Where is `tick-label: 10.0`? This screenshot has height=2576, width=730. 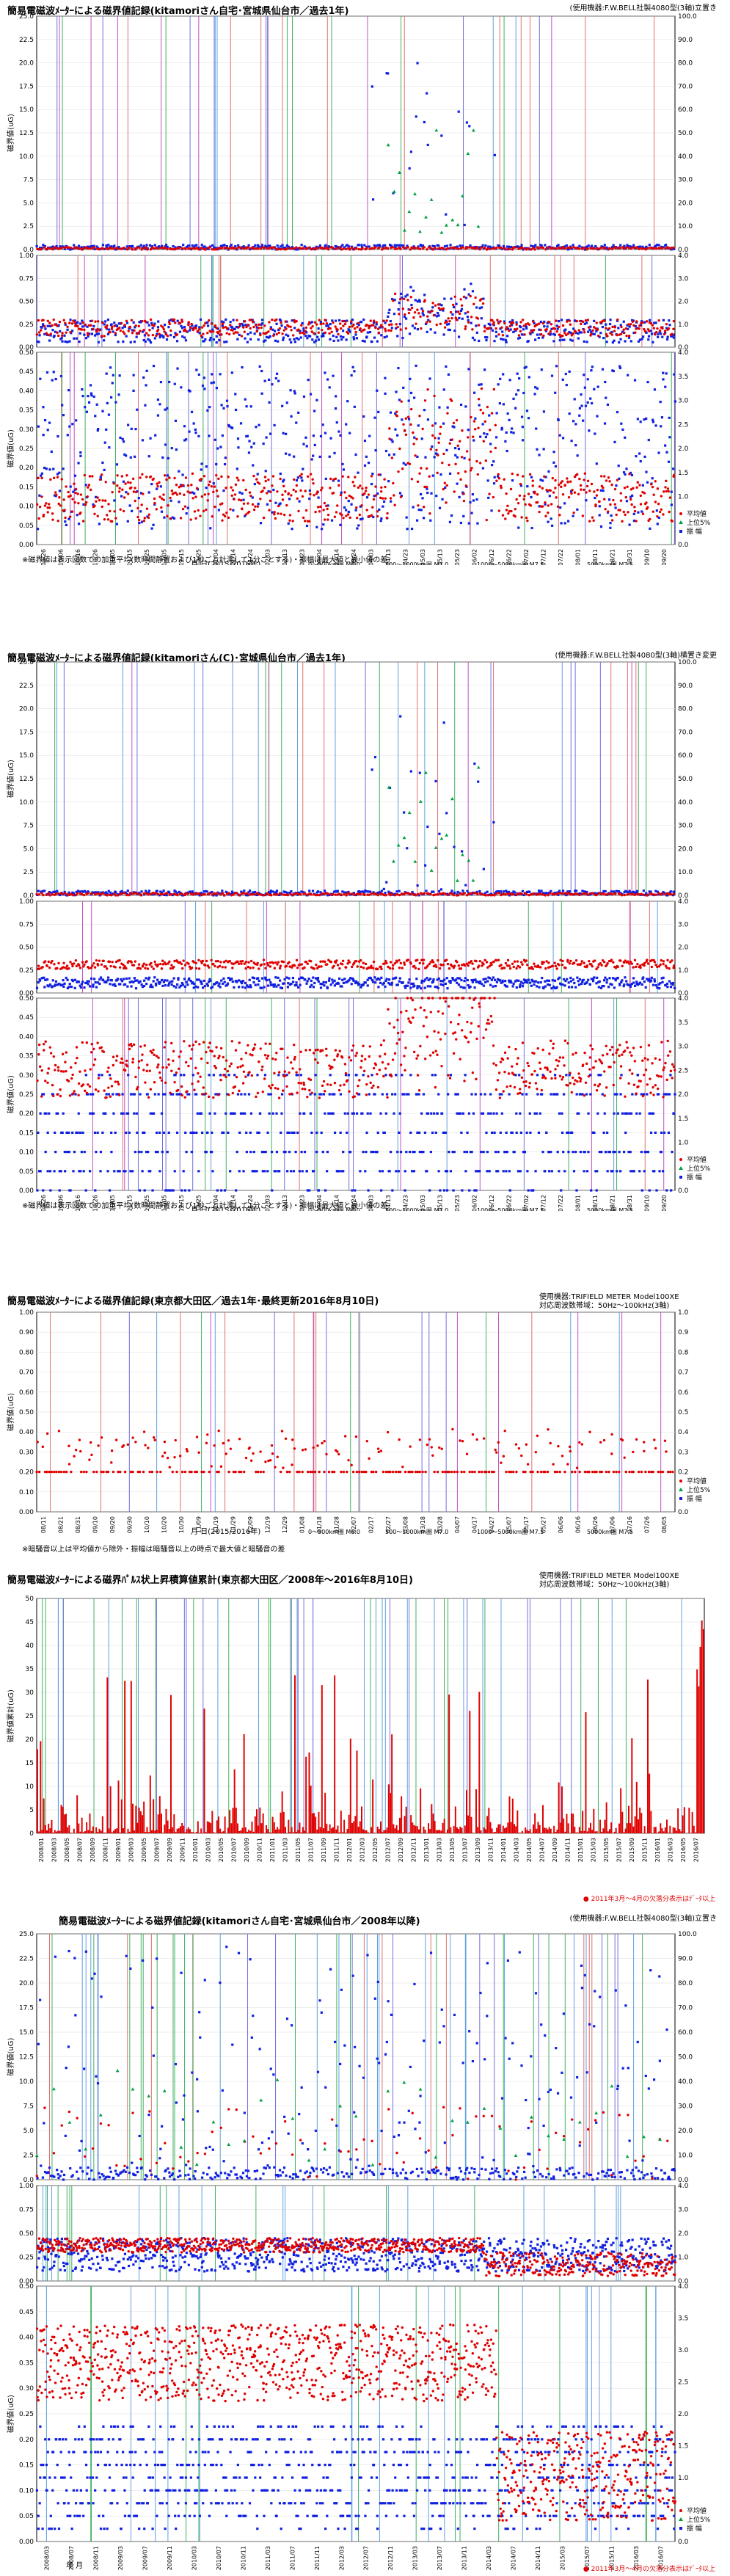
tick-label: 10.0 is located at coordinates (26, 157).